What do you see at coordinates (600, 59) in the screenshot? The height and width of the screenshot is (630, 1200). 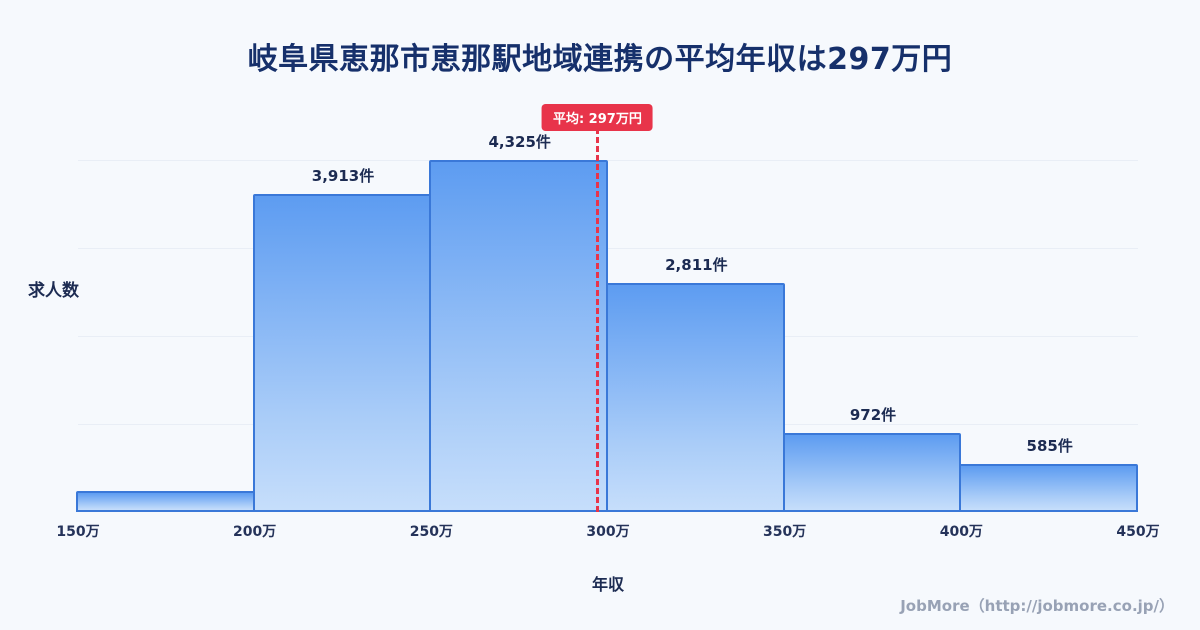 I see `chart-title: 岐阜県恵那市恵那駅地域連携の平均年収は297万円` at bounding box center [600, 59].